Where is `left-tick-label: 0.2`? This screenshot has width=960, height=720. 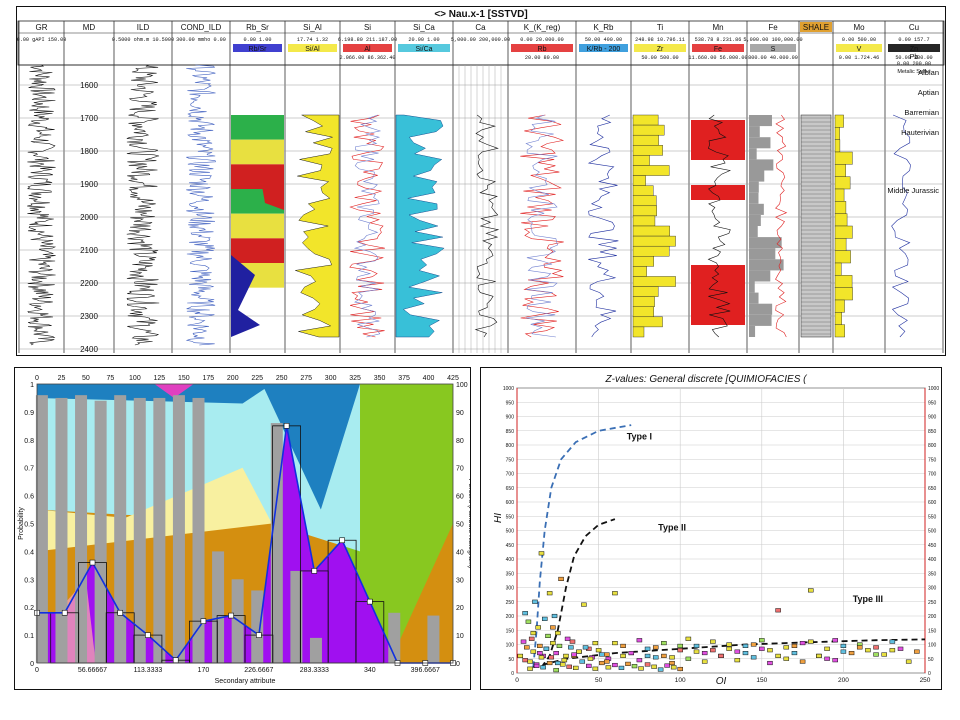
left-tick-label: 0.2 is located at coordinates (29, 608).